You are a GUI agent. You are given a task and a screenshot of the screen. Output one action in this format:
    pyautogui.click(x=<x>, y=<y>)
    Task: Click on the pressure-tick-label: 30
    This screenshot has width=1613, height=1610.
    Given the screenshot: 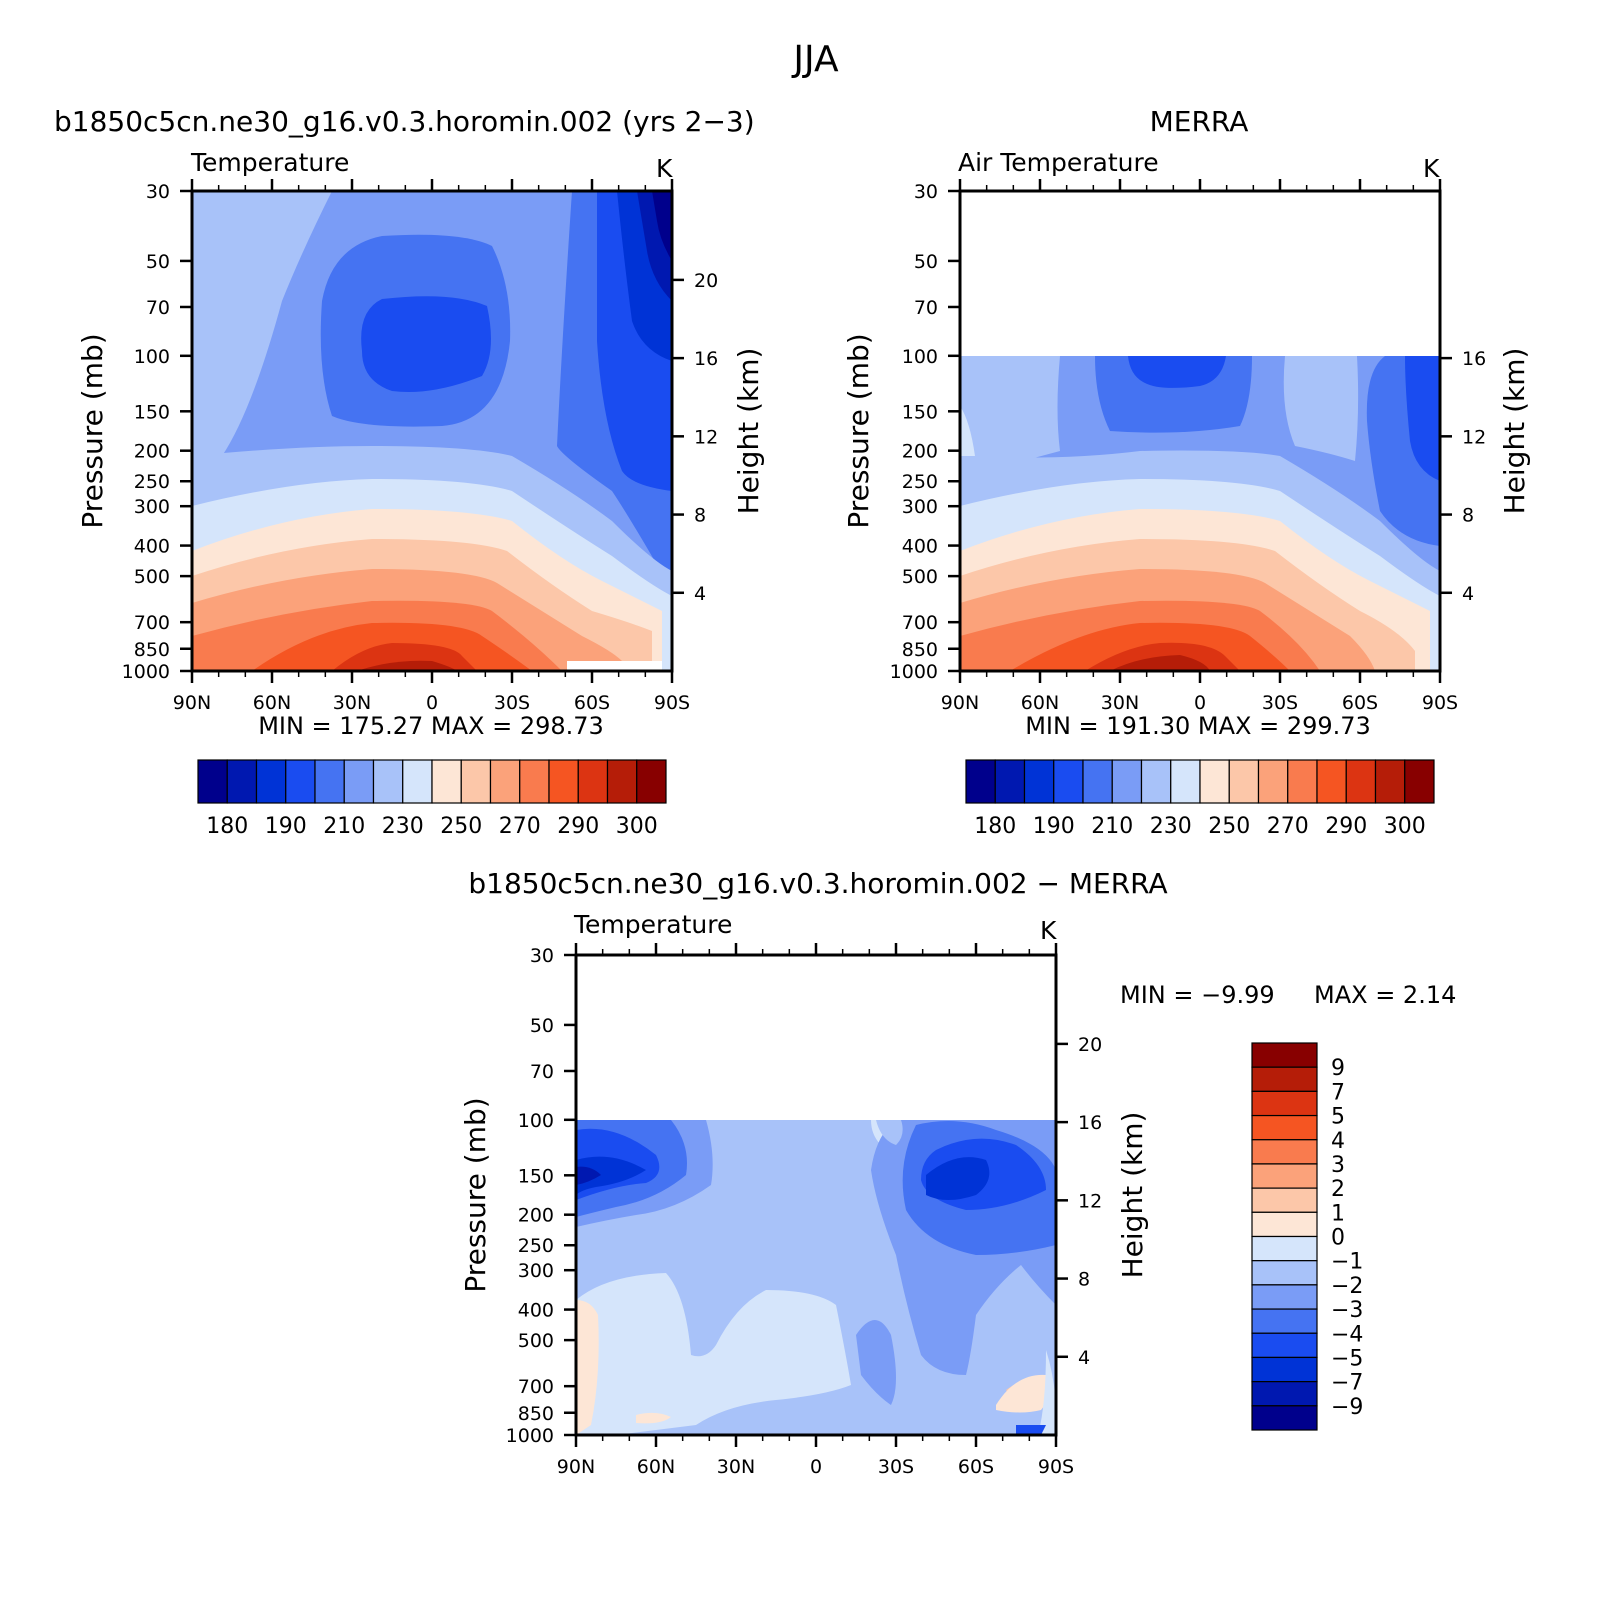 What is the action you would take?
    pyautogui.click(x=158, y=192)
    